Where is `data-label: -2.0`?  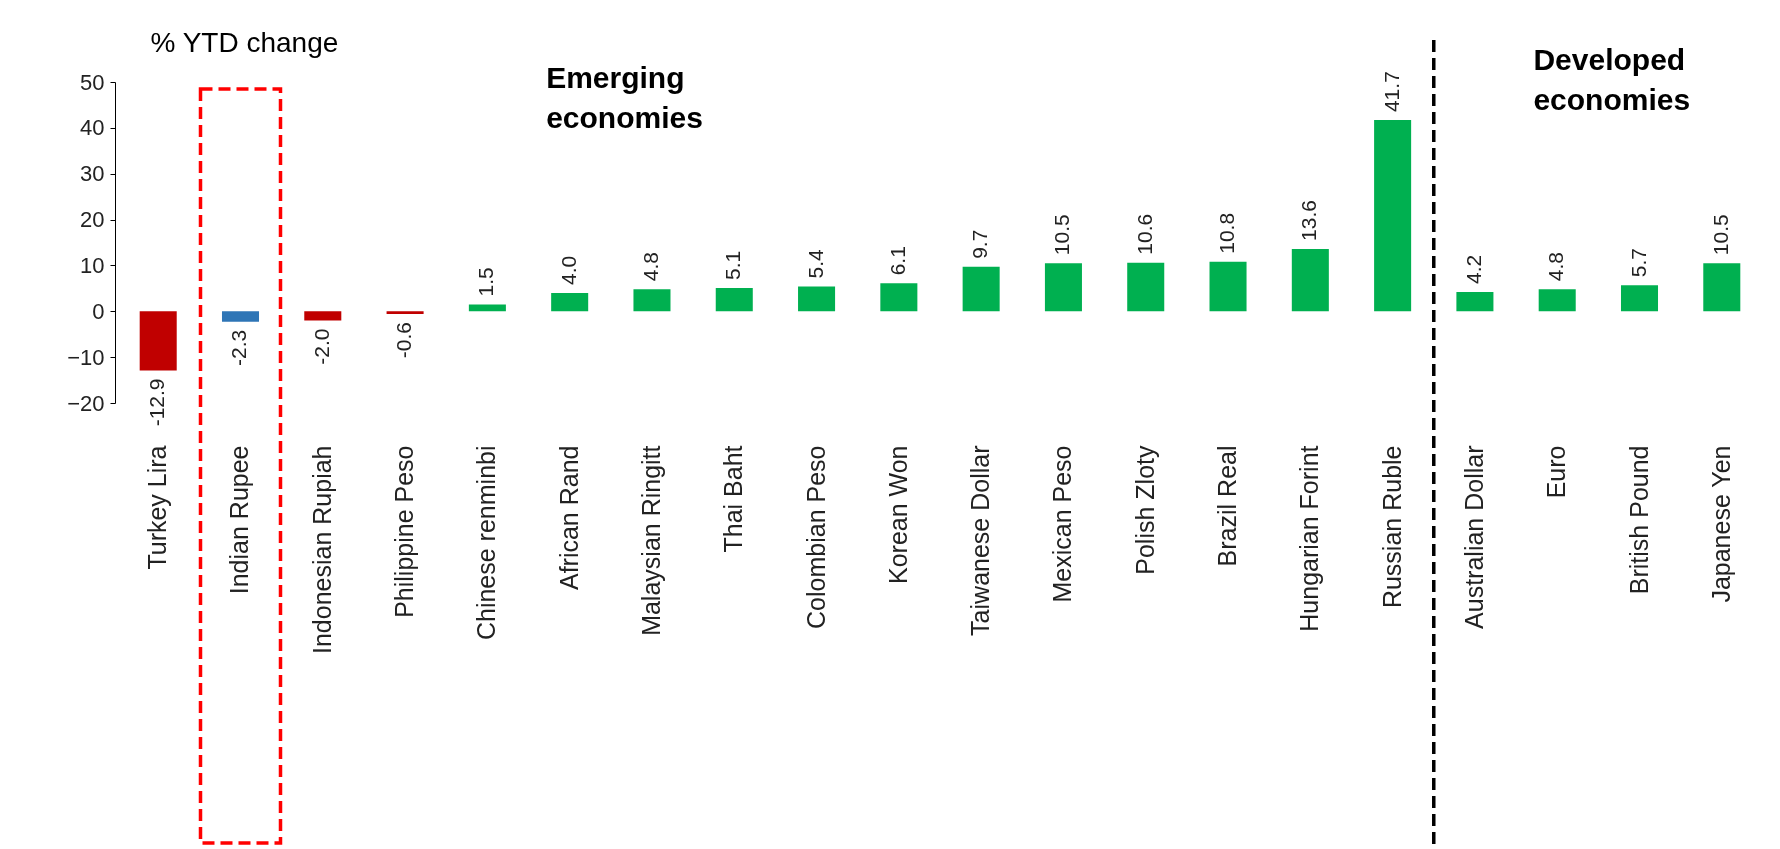
data-label: -2.0 is located at coordinates (321, 346).